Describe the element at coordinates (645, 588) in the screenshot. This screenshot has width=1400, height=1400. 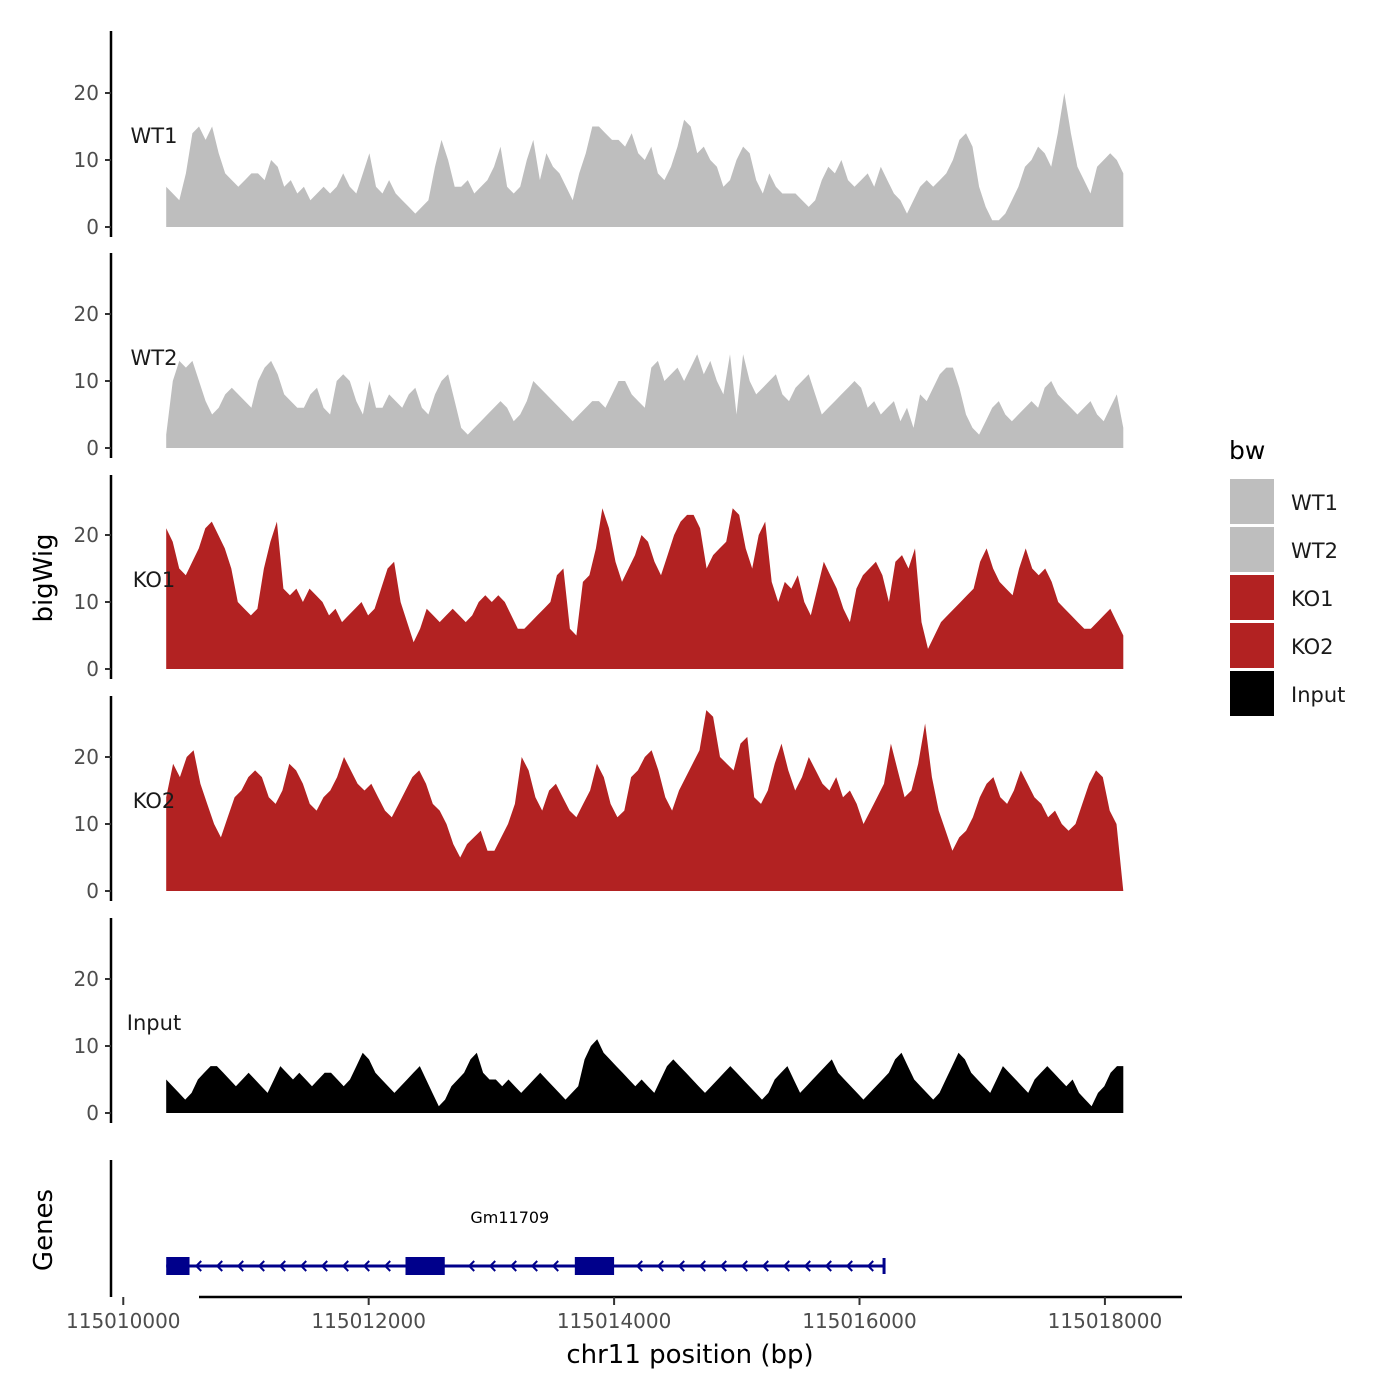
I see `coverage-area-ko1` at that location.